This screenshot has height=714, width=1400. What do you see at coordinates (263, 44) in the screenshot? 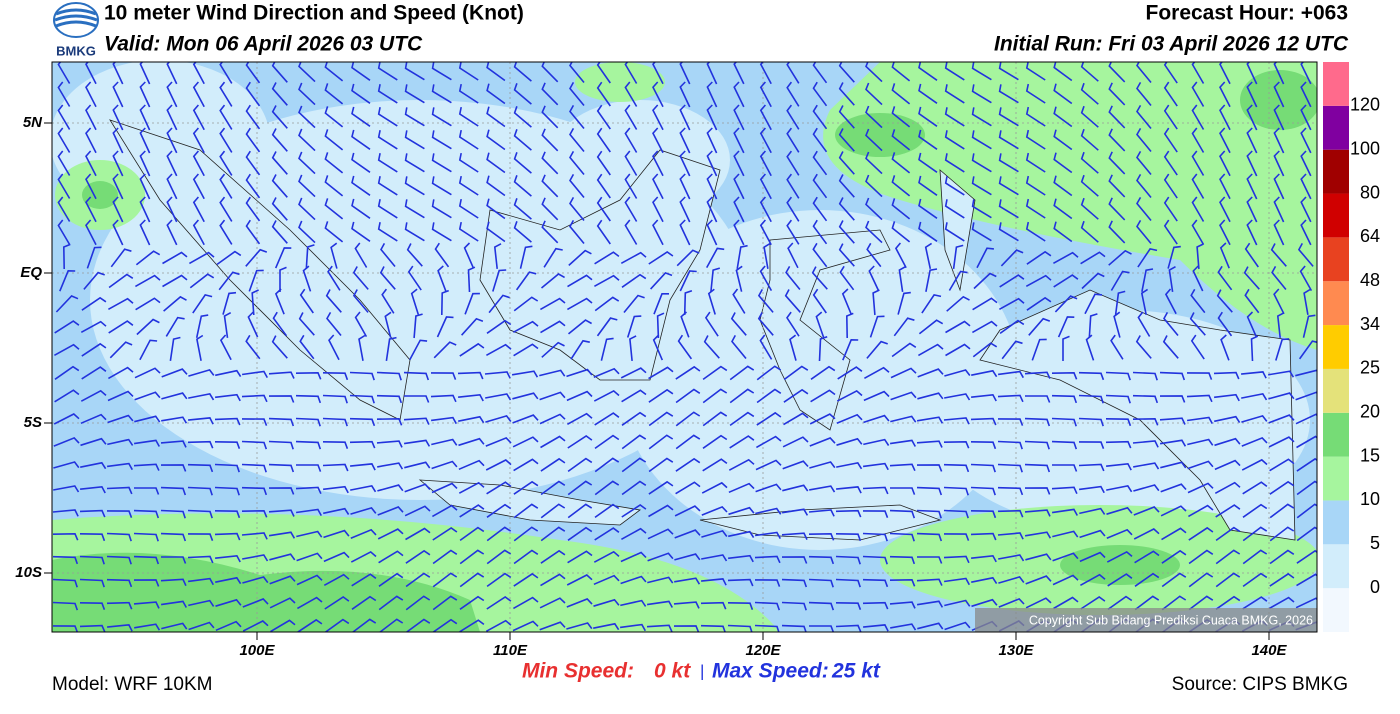
I see `valid-time: Valid: Mon 06 April 2026 03 UTC` at bounding box center [263, 44].